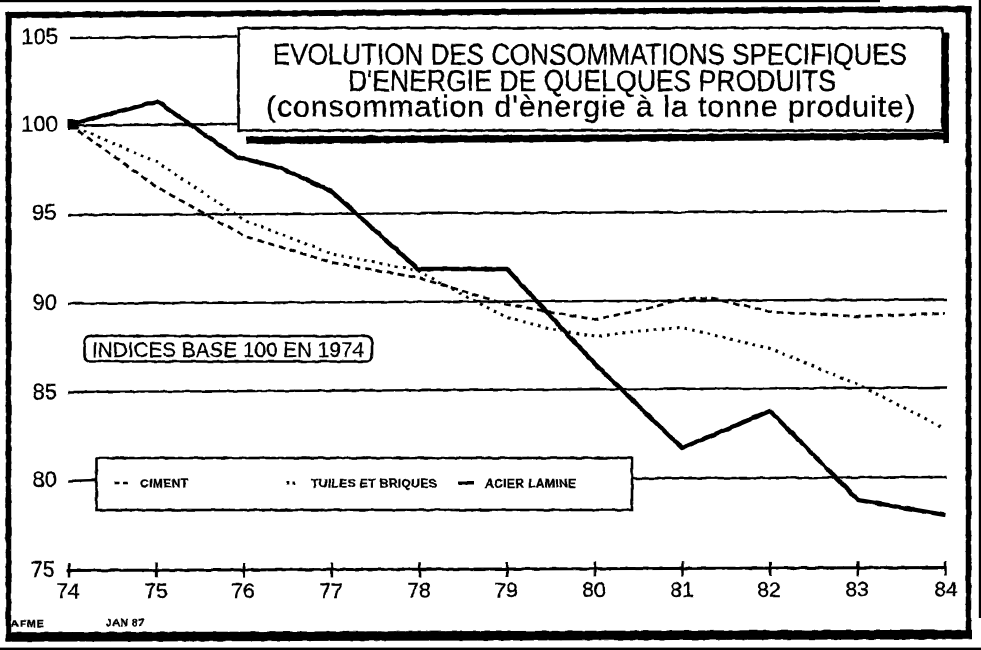 The image size is (981, 650). What do you see at coordinates (45, 302) in the screenshot?
I see `svg-text: 90` at bounding box center [45, 302].